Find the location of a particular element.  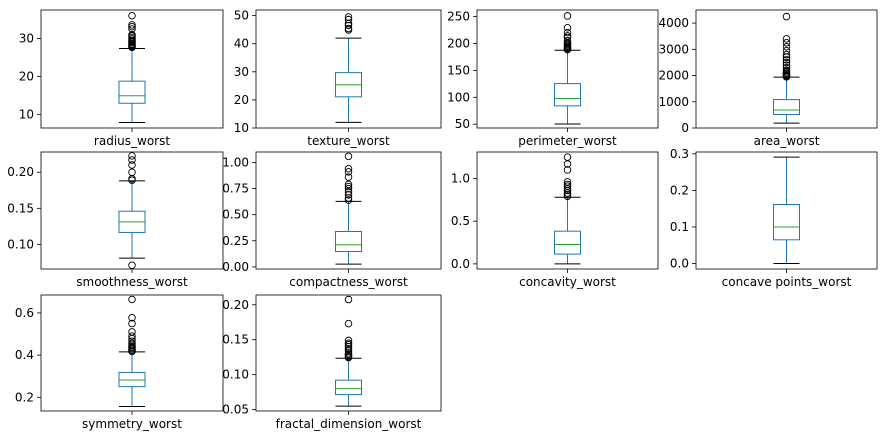

y-tick-label: 0 is located at coordinates (685, 128).